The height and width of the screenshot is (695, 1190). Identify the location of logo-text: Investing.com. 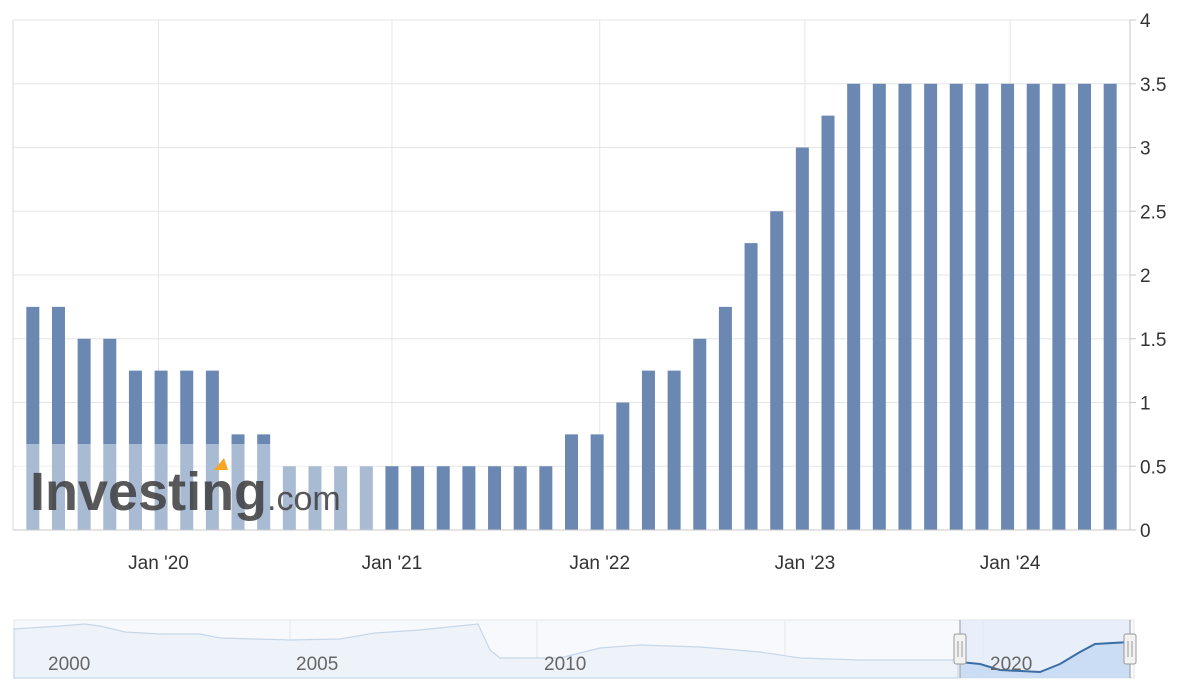
(185, 492).